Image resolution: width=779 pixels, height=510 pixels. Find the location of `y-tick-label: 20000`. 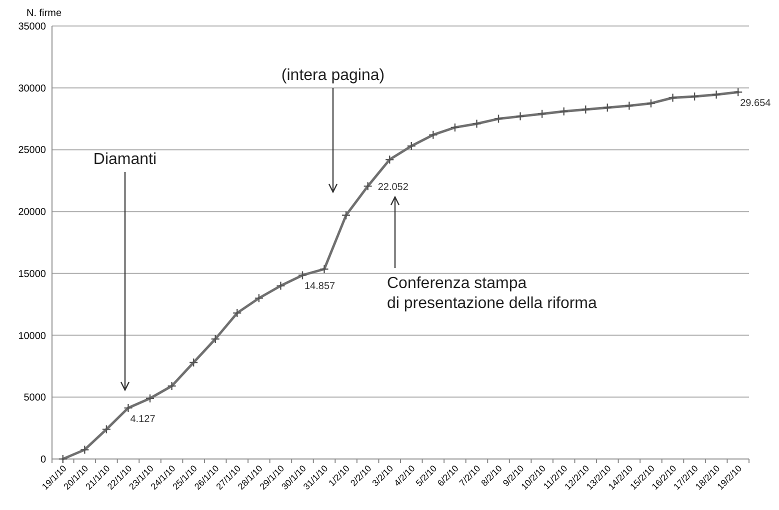

y-tick-label: 20000 is located at coordinates (32, 212).